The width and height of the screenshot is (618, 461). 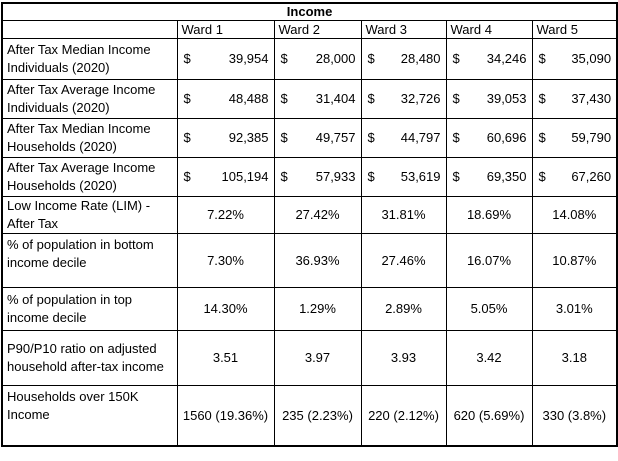 What do you see at coordinates (225, 415) in the screenshot?
I see `value-cell: 1560 (19.36%)` at bounding box center [225, 415].